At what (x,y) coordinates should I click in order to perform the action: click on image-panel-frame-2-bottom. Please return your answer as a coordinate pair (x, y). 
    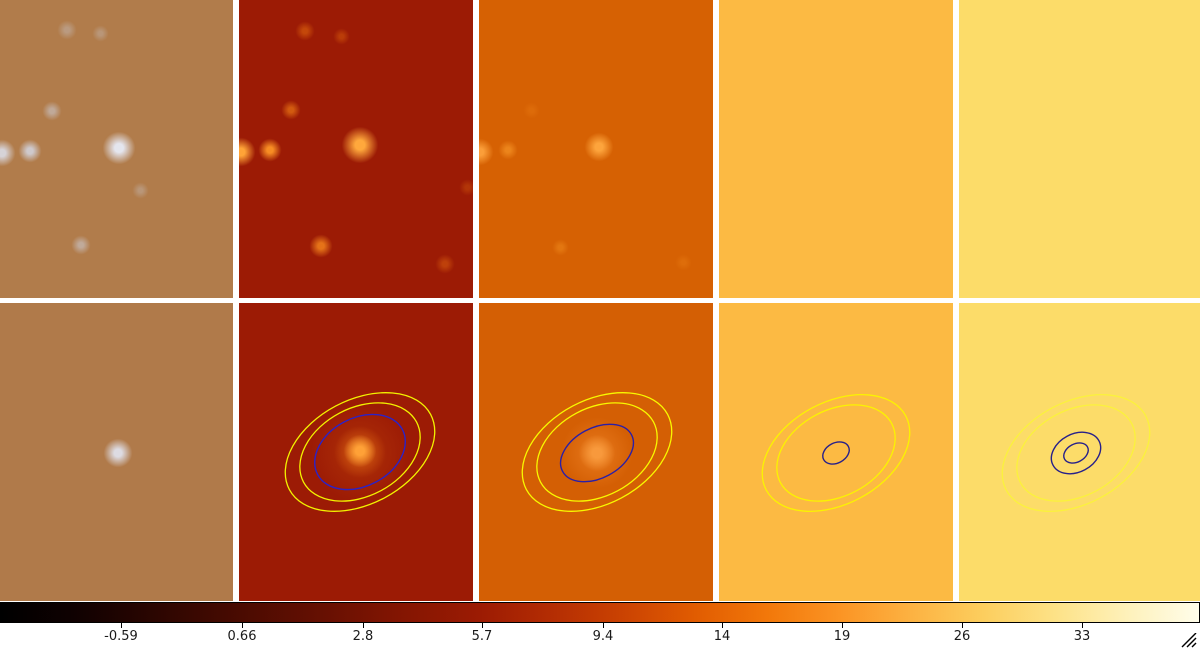
    Looking at the image, I should click on (356, 452).